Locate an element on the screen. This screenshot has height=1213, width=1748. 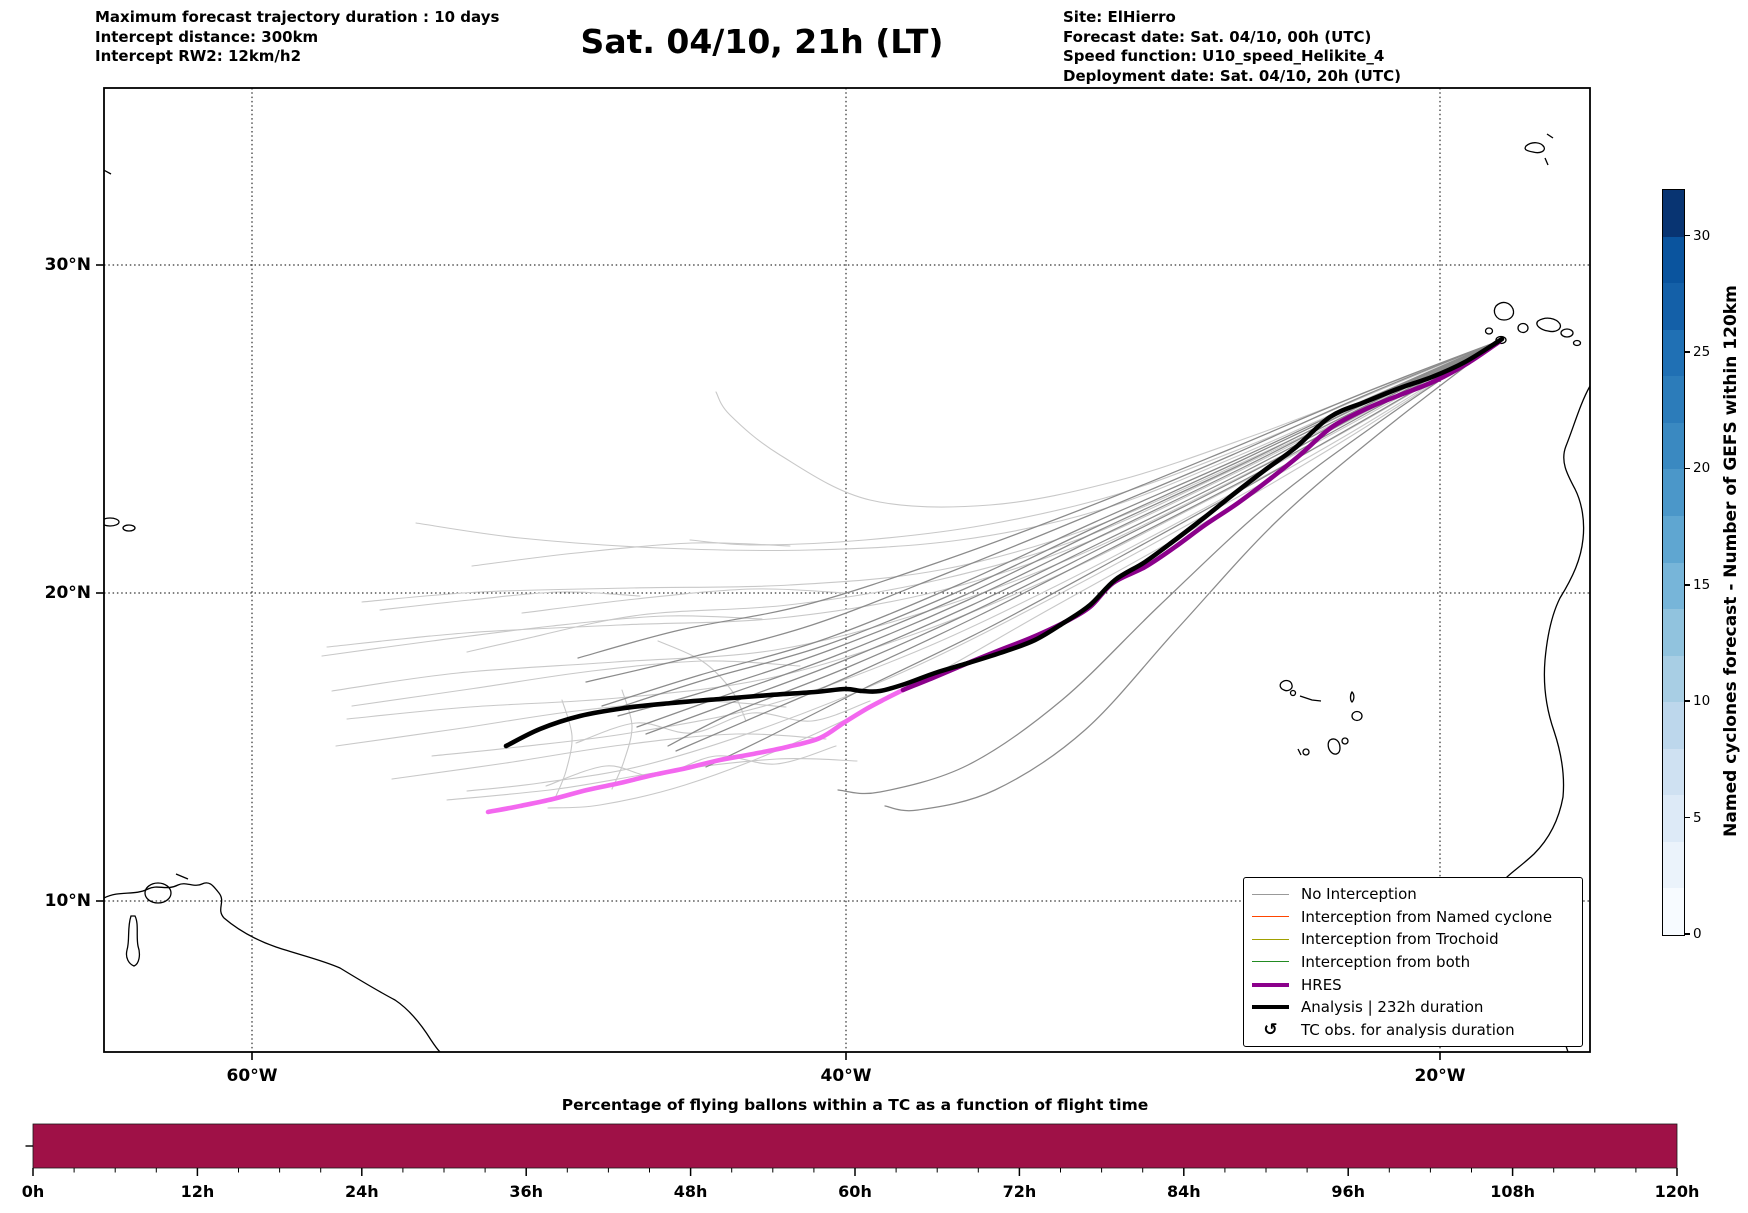
colorbar-tick-label: 10 is located at coordinates (1702, 701).